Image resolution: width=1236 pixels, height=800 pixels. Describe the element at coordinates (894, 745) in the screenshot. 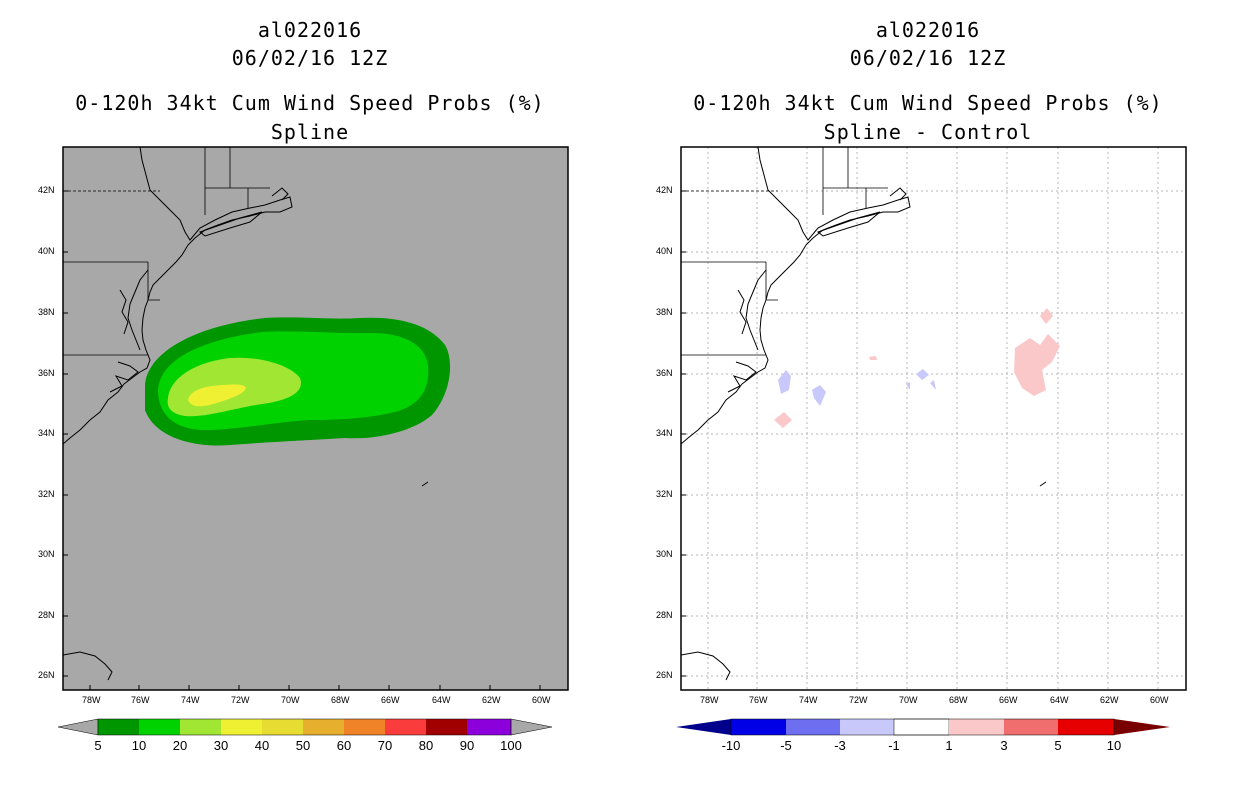

I see `right-colorbar-label-m1: -1` at that location.